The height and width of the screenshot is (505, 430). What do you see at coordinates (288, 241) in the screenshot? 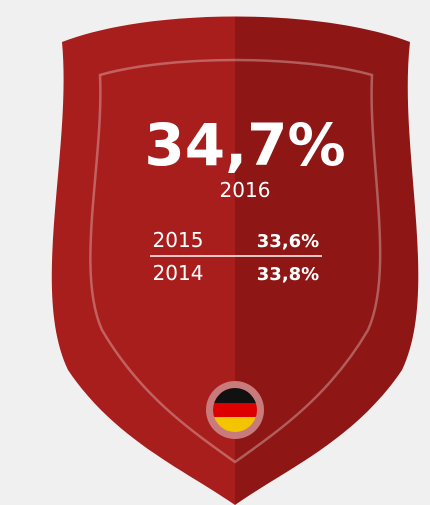
I see `row-value: 33,6%` at bounding box center [288, 241].